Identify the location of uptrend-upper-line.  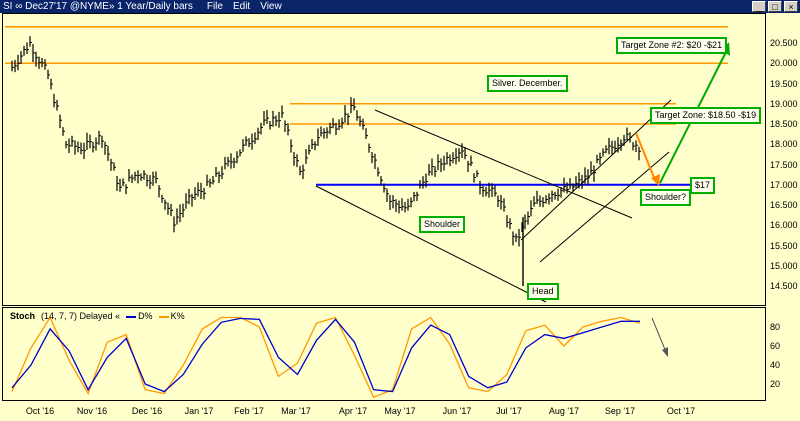
(596, 170).